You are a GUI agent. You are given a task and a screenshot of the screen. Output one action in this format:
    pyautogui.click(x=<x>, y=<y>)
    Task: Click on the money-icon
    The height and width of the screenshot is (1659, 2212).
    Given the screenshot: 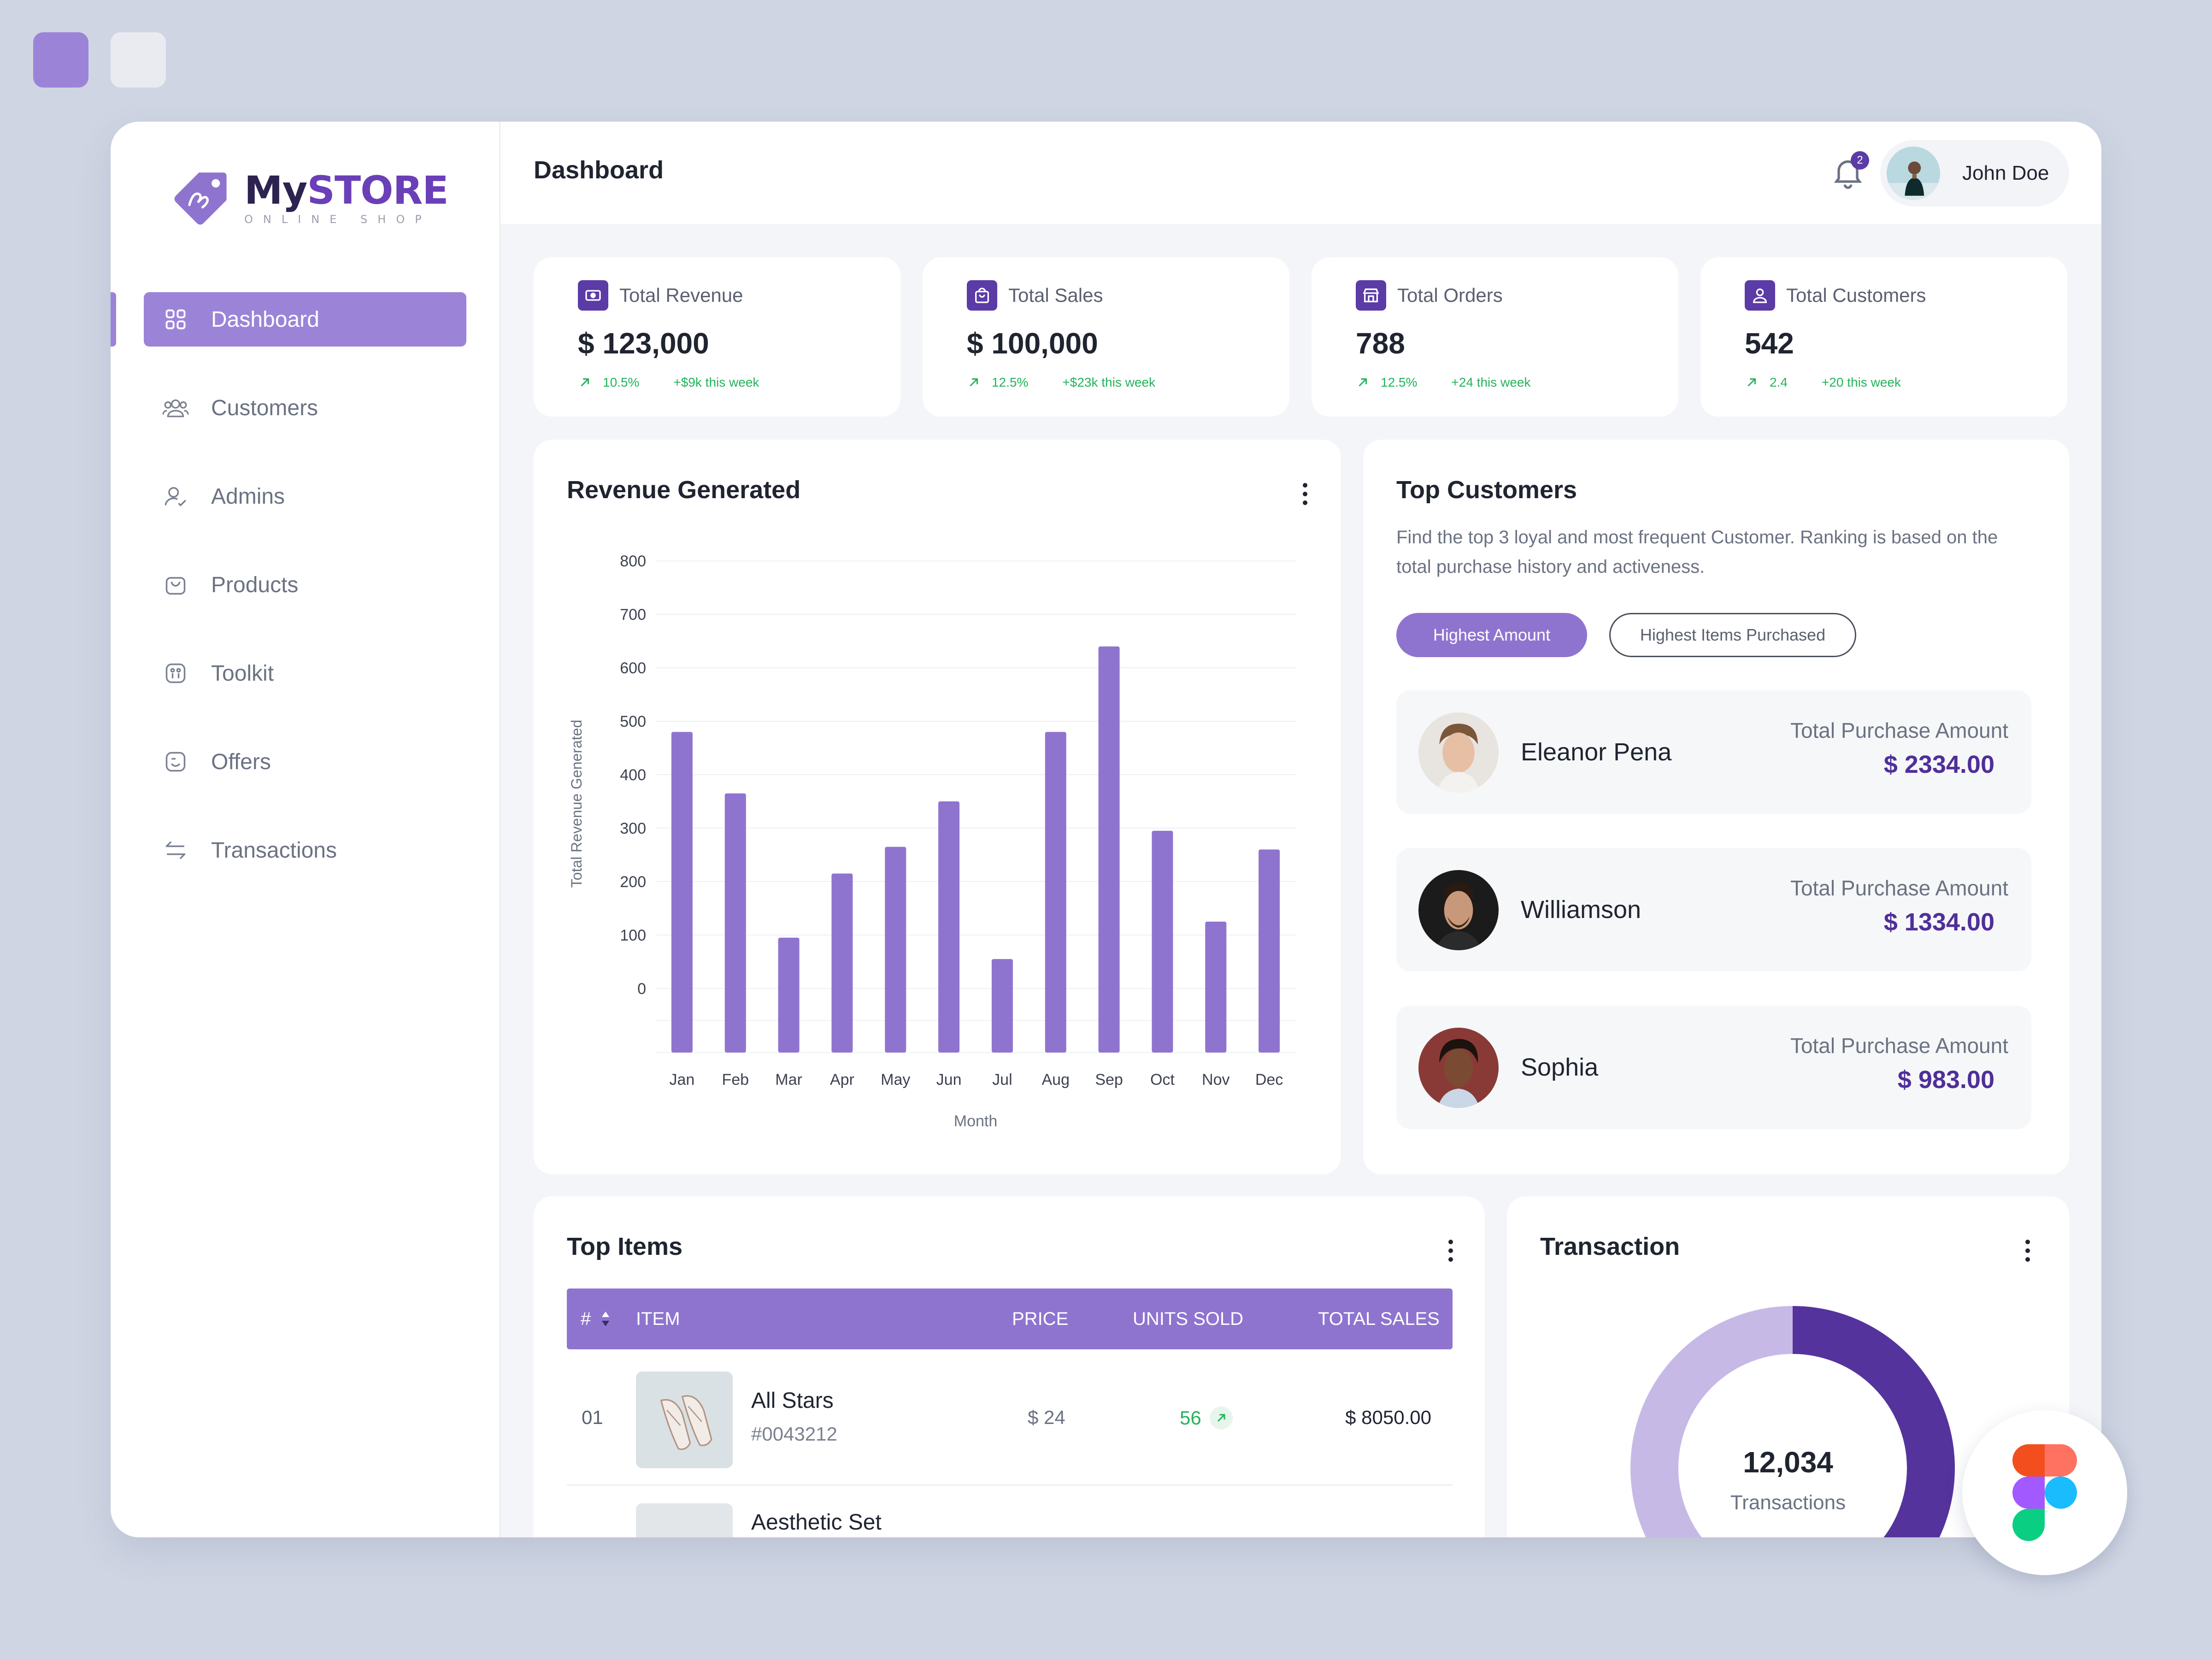 What is the action you would take?
    pyautogui.click(x=593, y=295)
    